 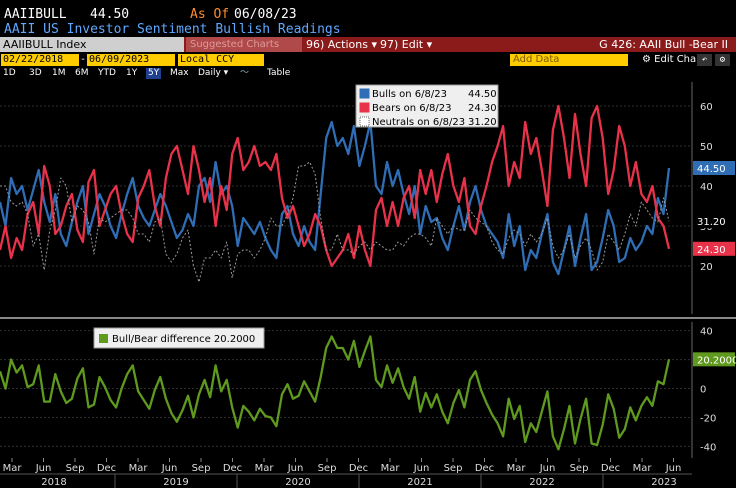 What do you see at coordinates (706, 187) in the screenshot?
I see `upper-y-tick-label: 40` at bounding box center [706, 187].